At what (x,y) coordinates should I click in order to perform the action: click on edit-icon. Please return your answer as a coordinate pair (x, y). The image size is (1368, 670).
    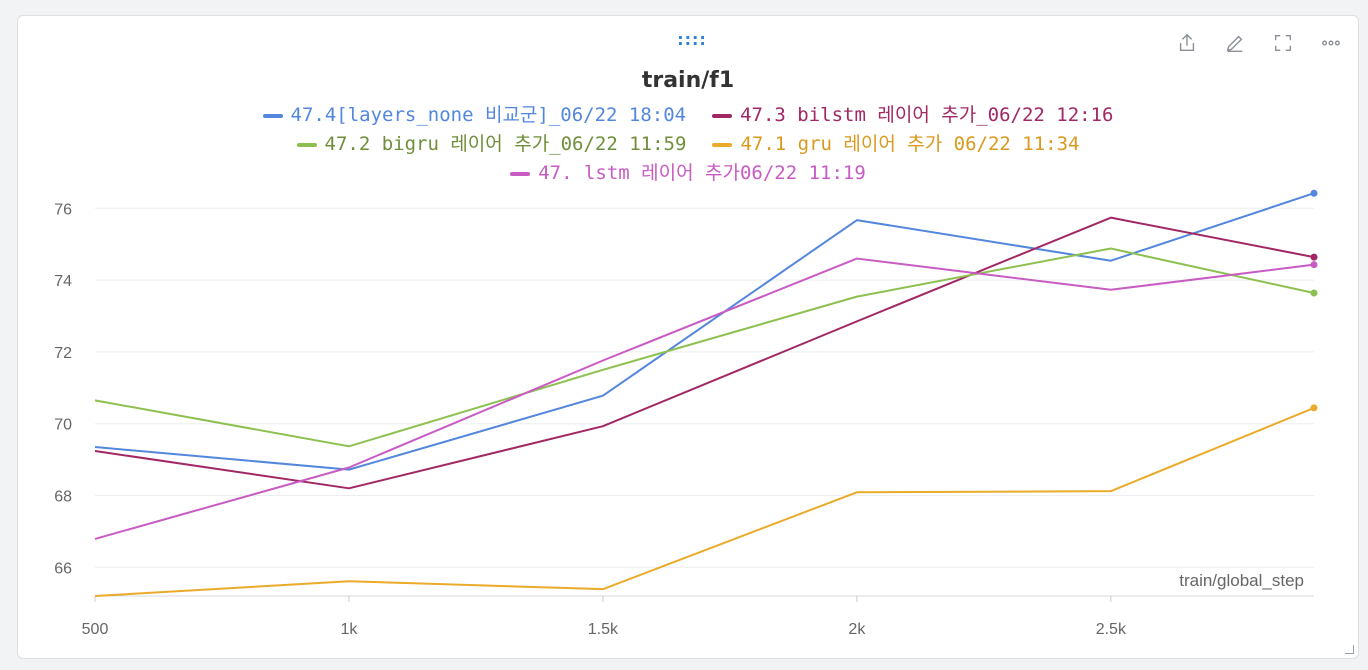
    Looking at the image, I should click on (1234, 43).